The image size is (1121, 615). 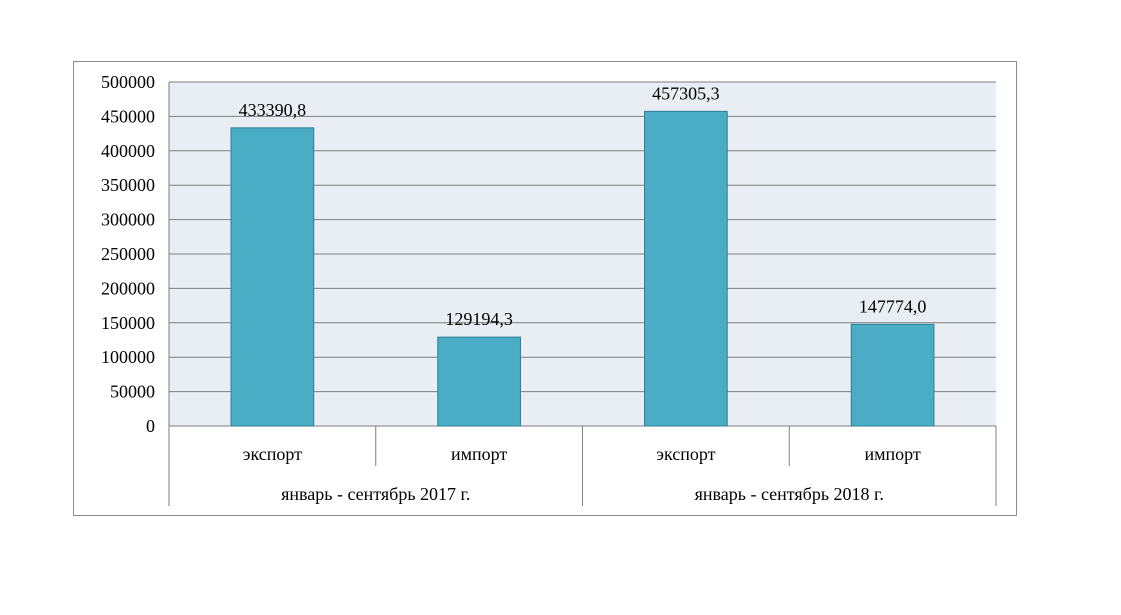 I want to click on y-tick-label: 450000, so click(x=128, y=116).